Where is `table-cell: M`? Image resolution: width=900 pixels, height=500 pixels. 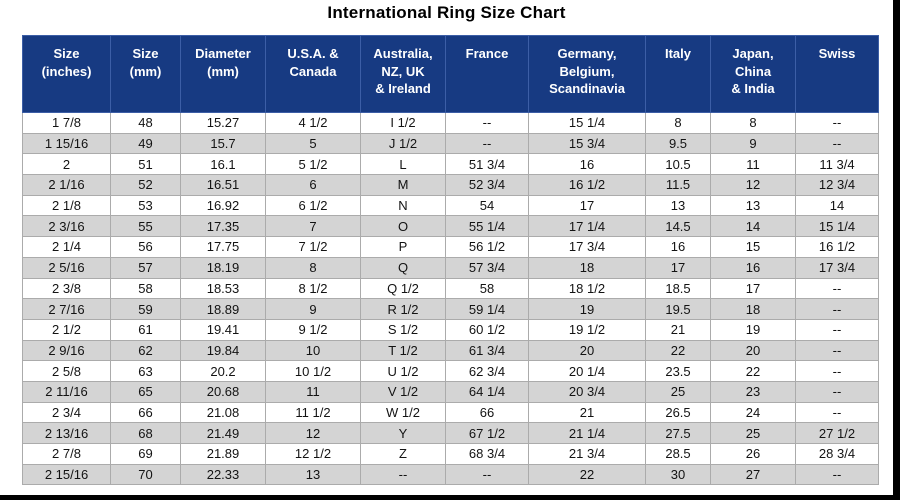
table-cell: M is located at coordinates (403, 185).